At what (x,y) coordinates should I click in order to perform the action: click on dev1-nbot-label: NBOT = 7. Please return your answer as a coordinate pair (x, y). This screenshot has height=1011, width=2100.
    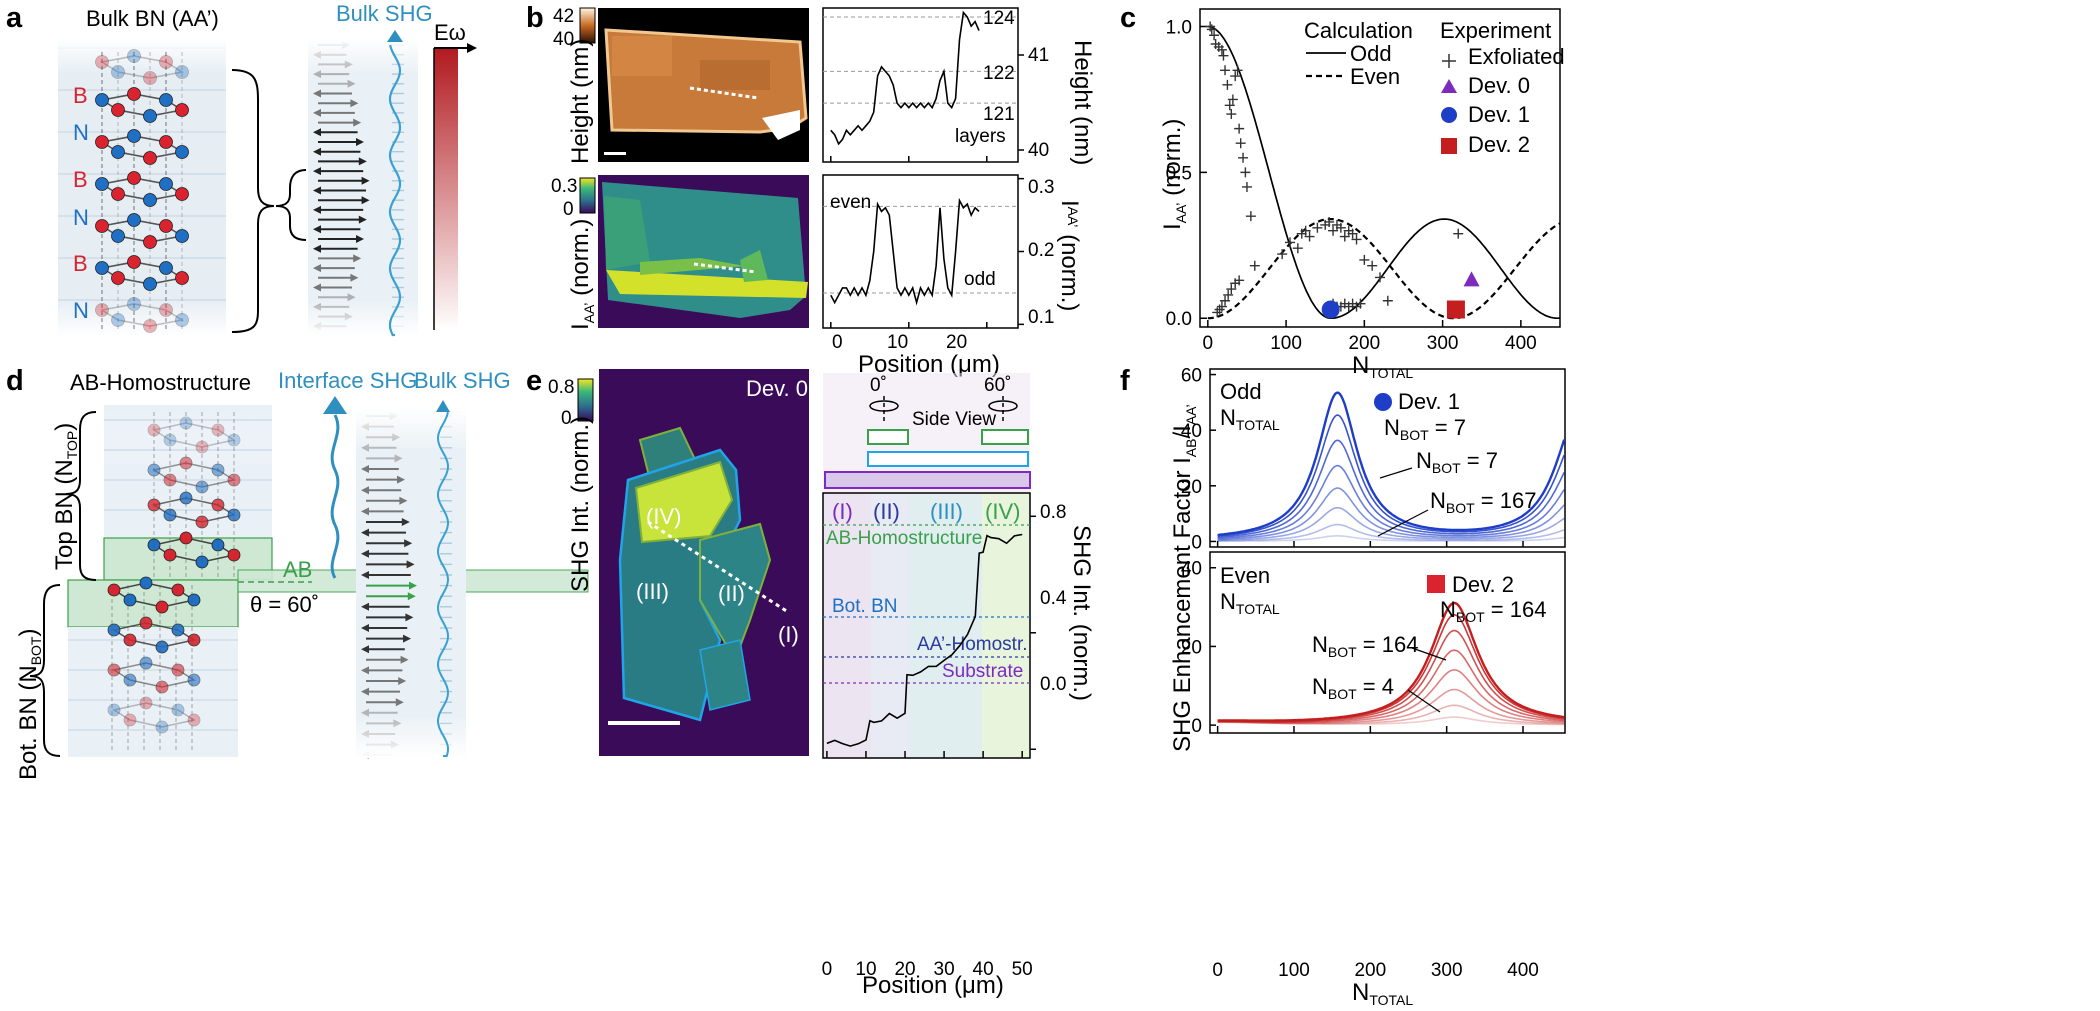
    Looking at the image, I should click on (1425, 429).